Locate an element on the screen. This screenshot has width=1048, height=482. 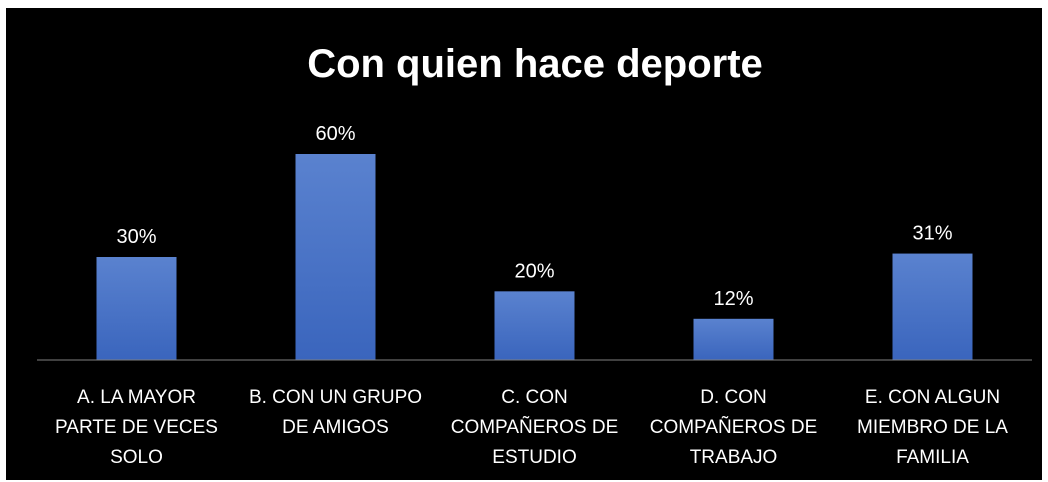
tick-label-1-line-2: PARTE DE VECES is located at coordinates (136, 427).